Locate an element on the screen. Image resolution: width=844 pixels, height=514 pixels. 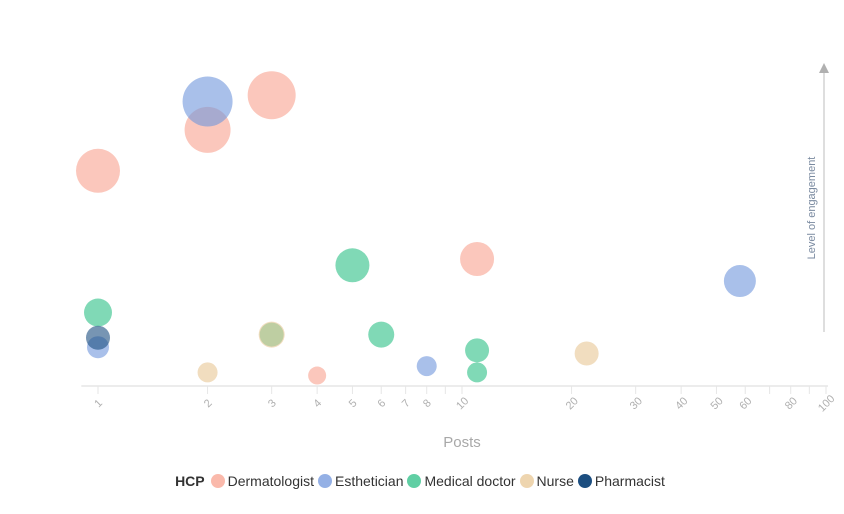
x-tick-label: 10 is located at coordinates (462, 403).